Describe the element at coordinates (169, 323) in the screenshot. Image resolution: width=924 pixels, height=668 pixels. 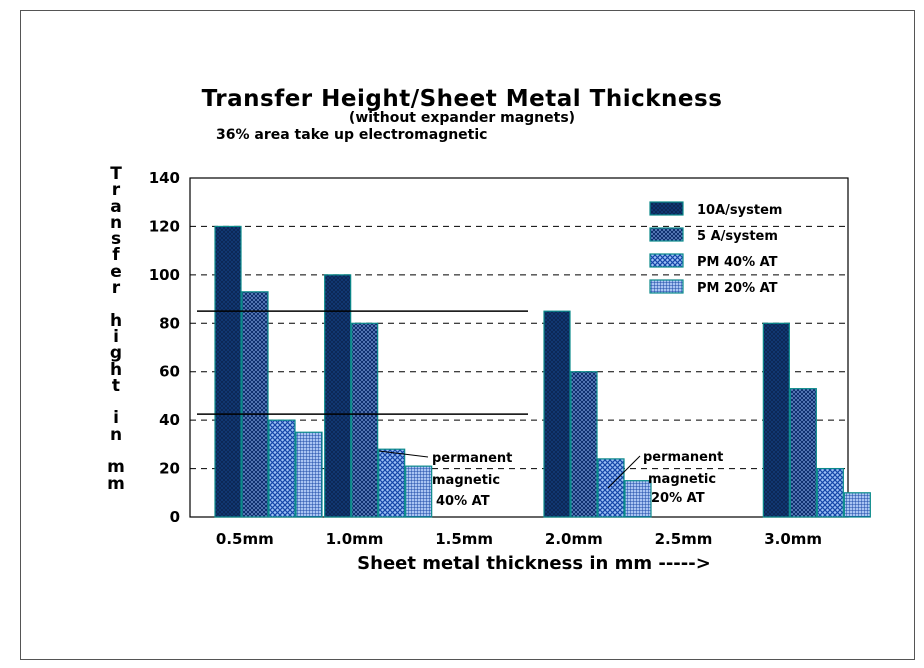
I see `y-tick-label: 80` at that location.